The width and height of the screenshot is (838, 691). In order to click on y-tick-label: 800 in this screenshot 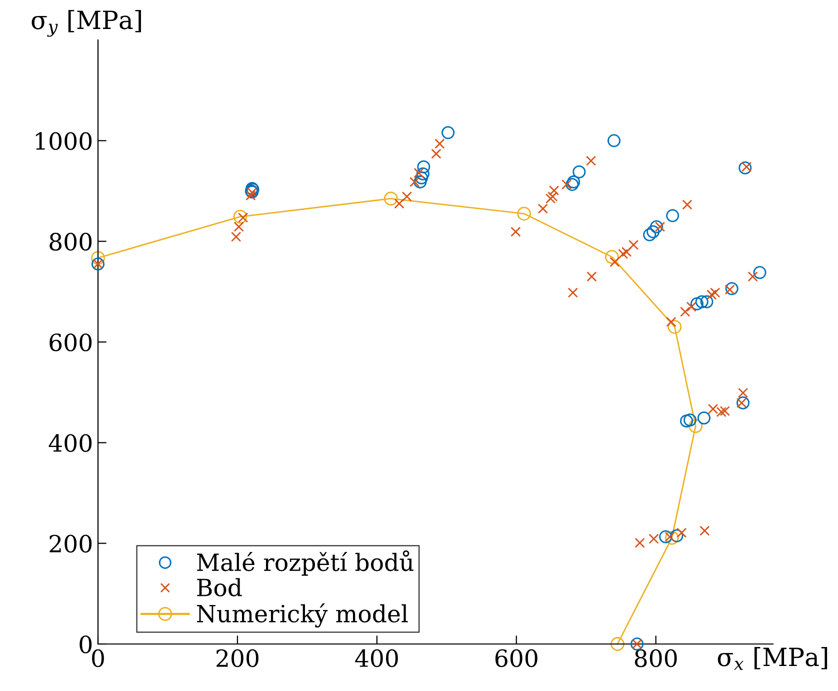, I will do `click(71, 241)`.